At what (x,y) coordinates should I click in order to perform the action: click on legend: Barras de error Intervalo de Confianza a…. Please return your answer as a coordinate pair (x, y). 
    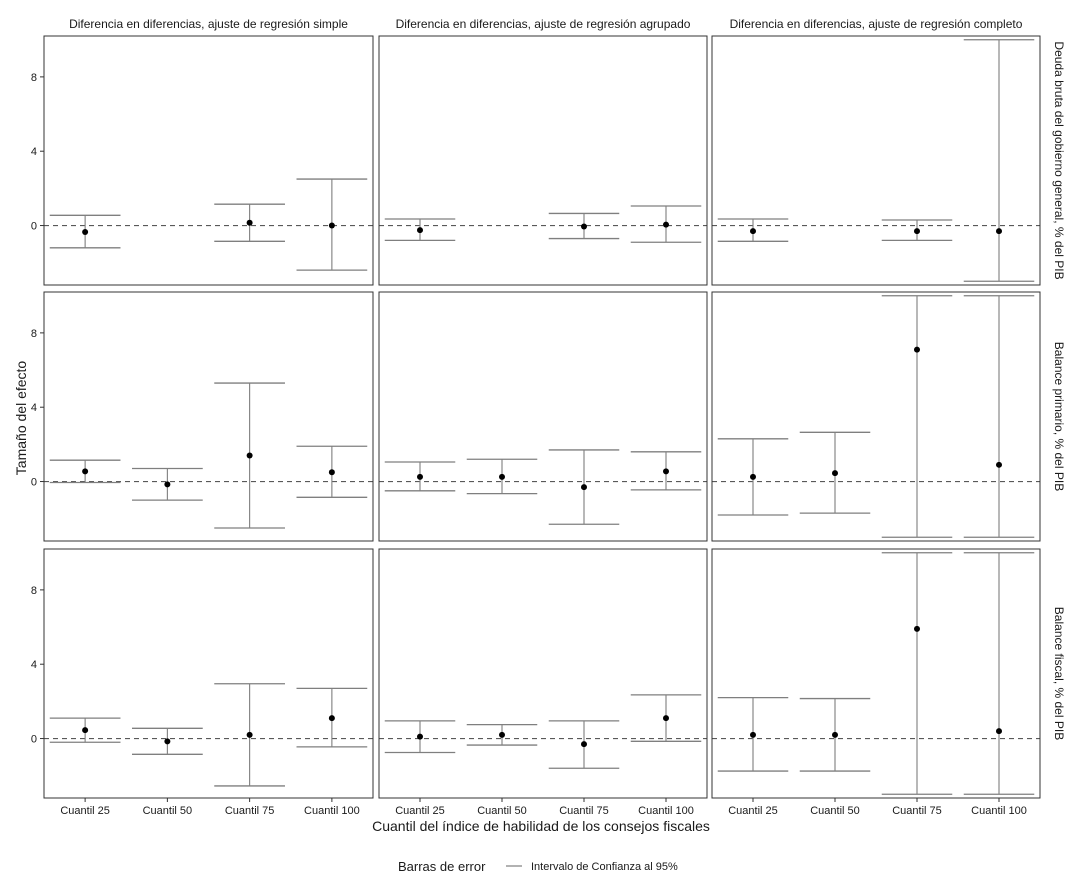
    Looking at the image, I should click on (538, 866).